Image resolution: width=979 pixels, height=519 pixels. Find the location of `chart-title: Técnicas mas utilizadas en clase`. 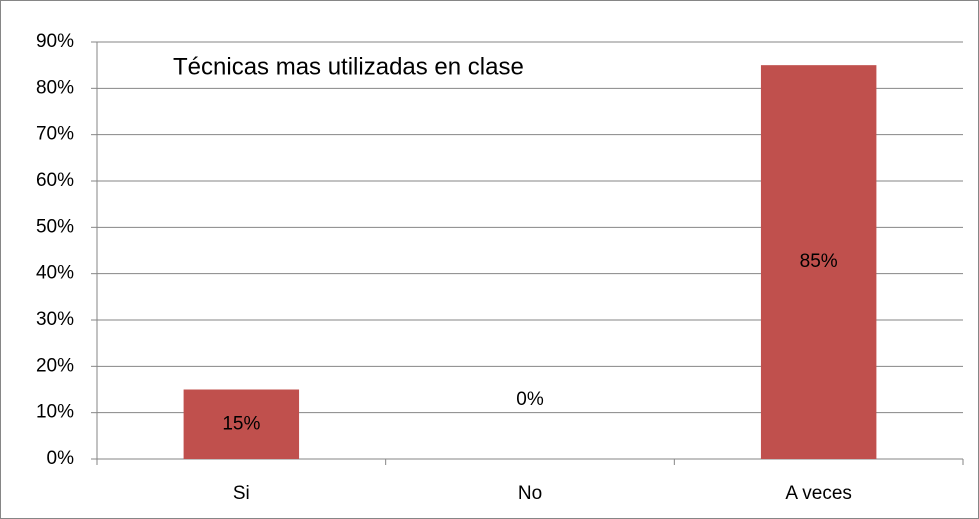

chart-title: Técnicas mas utilizadas en clase is located at coordinates (348, 66).